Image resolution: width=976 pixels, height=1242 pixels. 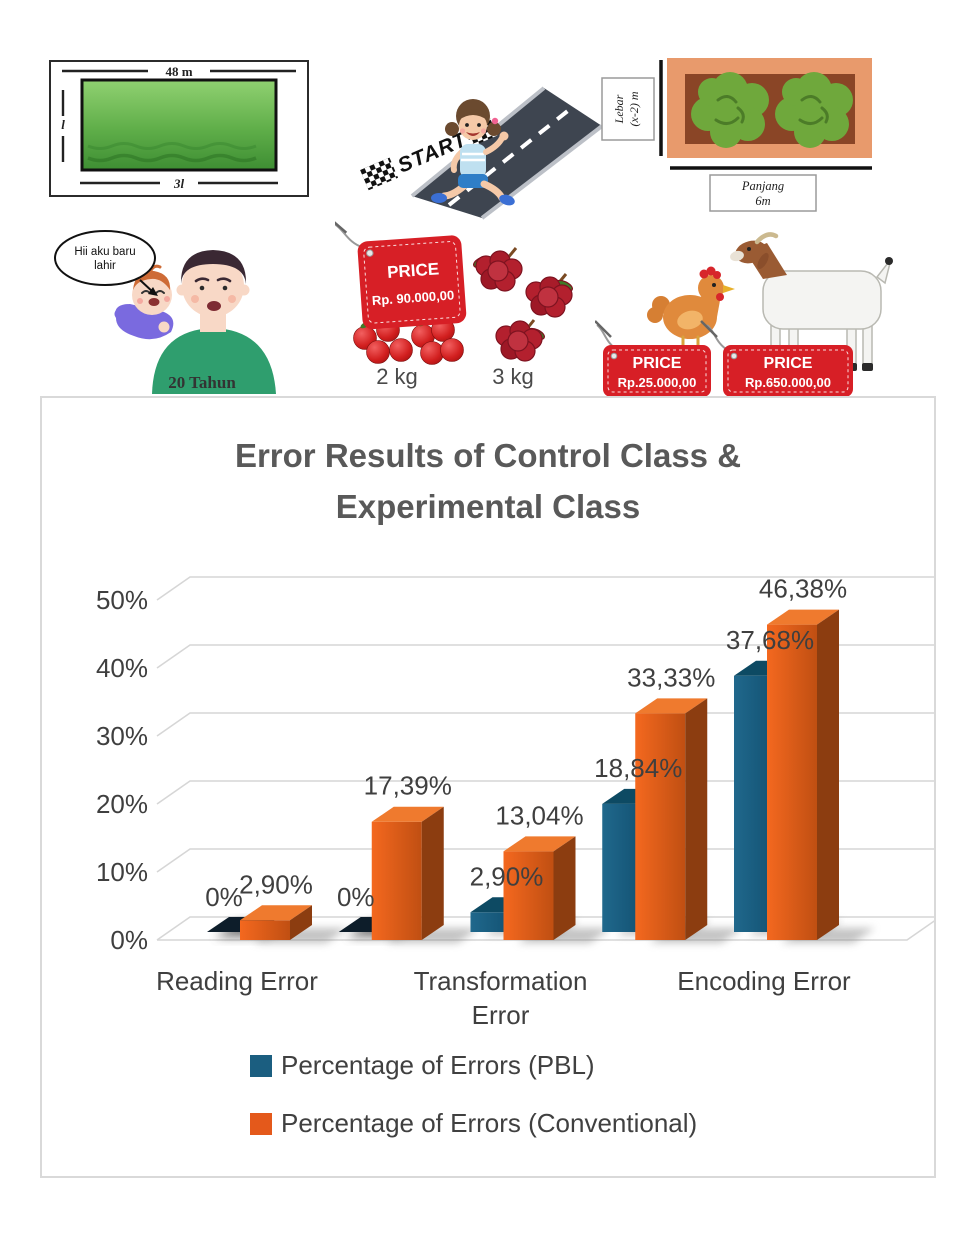 What do you see at coordinates (764, 981) in the screenshot?
I see `x-axis-tick-label: Encoding Error` at bounding box center [764, 981].